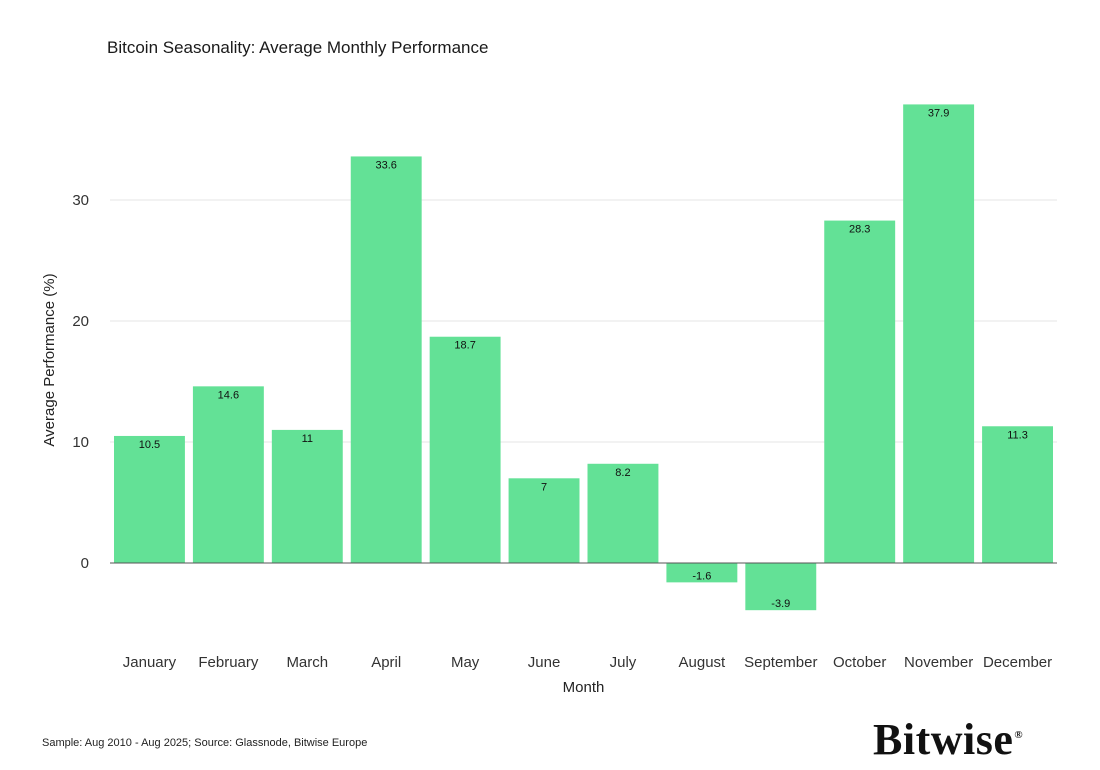  I want to click on registered-mark: ®, so click(1019, 735).